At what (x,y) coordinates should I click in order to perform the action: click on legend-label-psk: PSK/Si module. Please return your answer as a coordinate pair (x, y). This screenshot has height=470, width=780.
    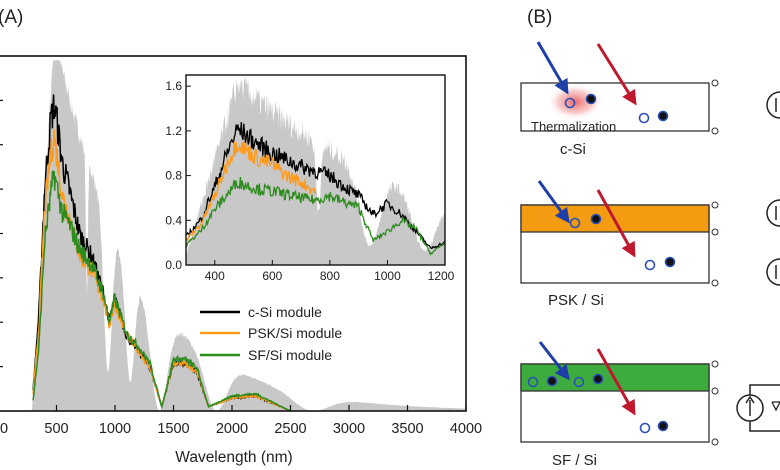
    Looking at the image, I should click on (295, 333).